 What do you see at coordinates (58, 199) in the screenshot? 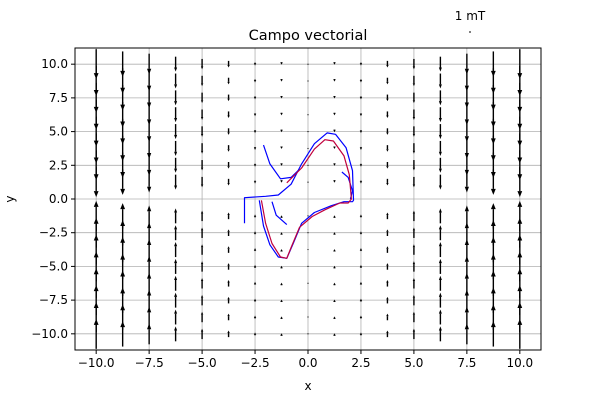
I see `y-tick-label: 0.0` at bounding box center [58, 199].